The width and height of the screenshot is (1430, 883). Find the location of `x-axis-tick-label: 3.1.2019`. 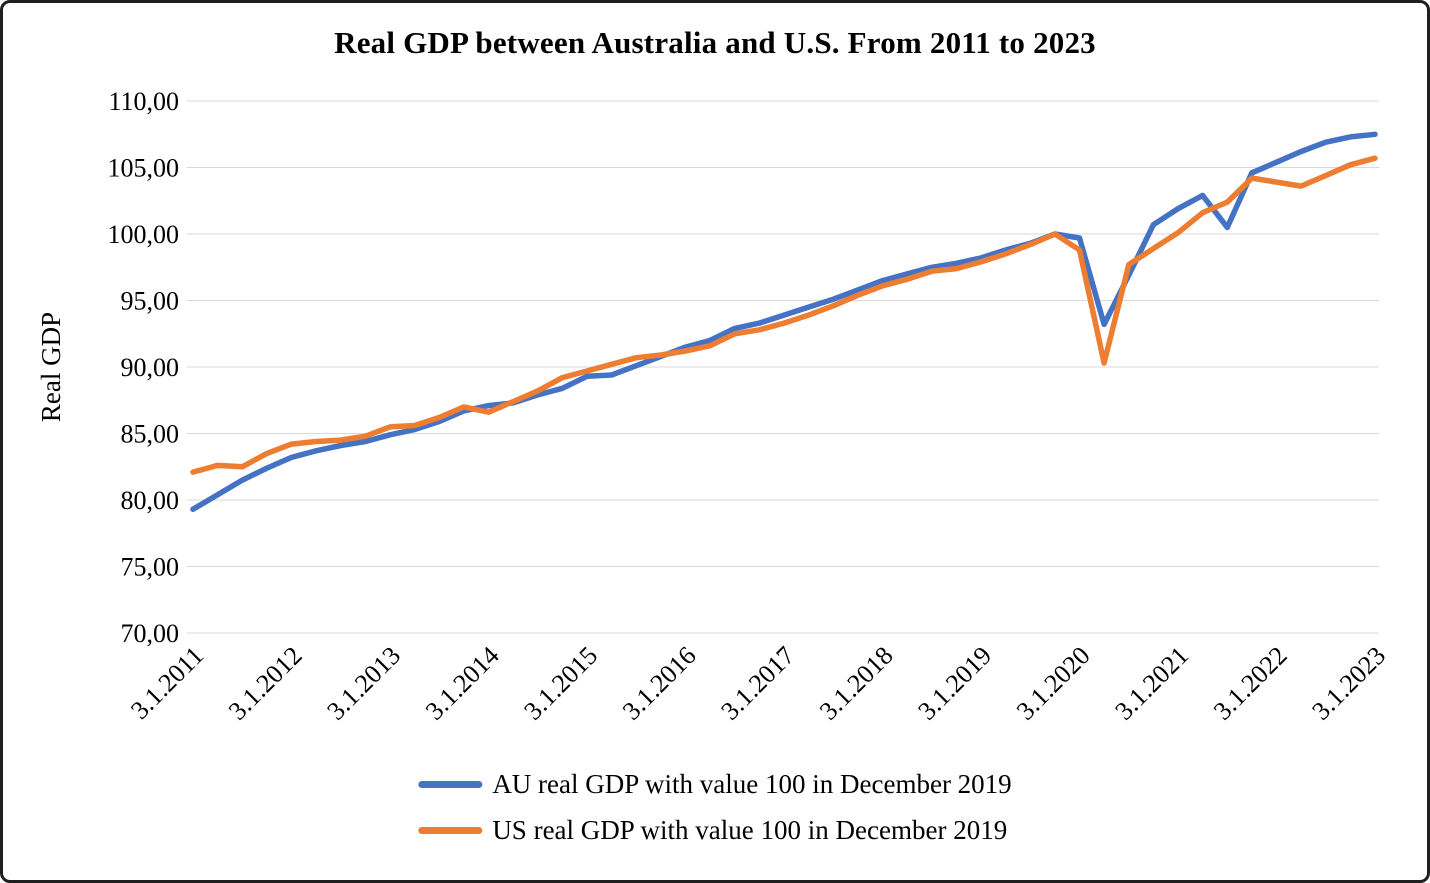

x-axis-tick-label: 3.1.2019 is located at coordinates (954, 683).